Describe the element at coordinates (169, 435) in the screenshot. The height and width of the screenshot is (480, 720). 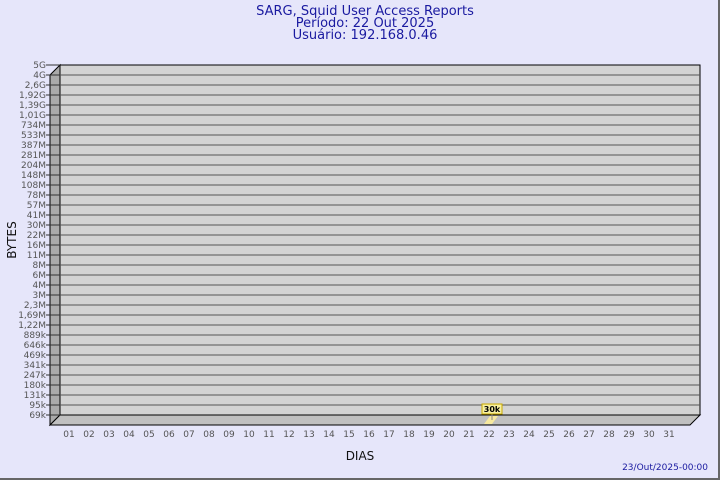
I see `x-tick-label: 06` at that location.